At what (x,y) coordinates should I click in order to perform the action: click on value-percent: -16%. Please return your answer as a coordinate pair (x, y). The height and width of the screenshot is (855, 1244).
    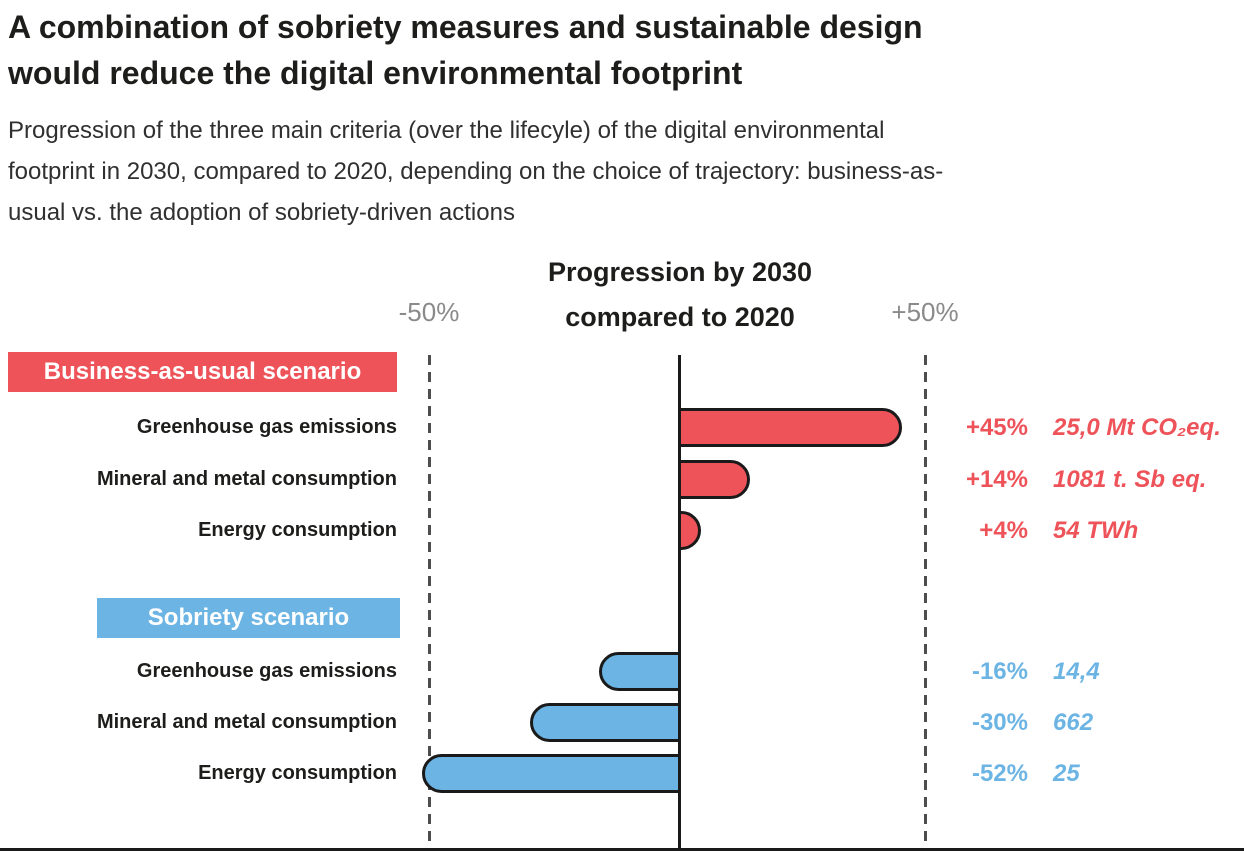
    Looking at the image, I should click on (999, 671).